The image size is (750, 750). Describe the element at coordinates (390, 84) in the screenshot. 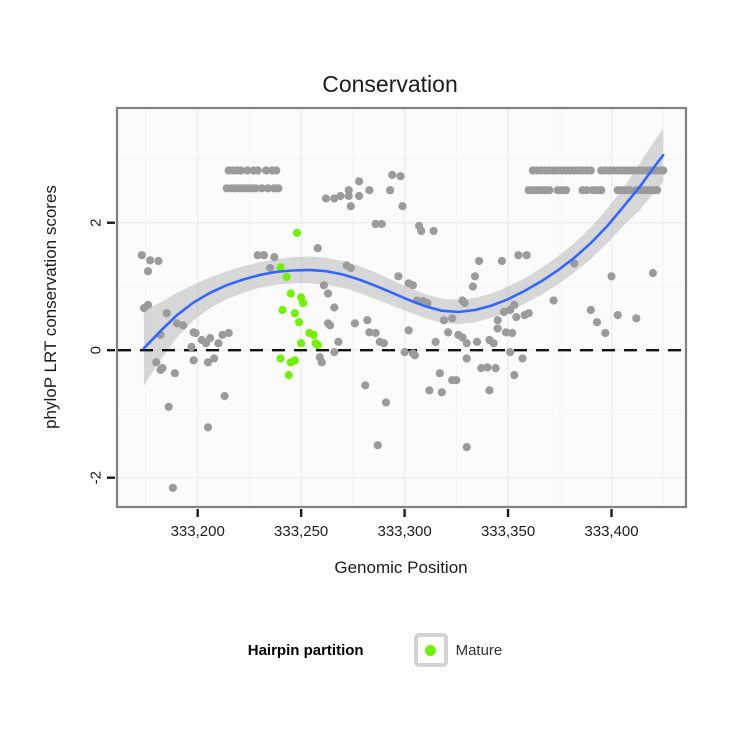

I see `chart-title: Conservation` at that location.